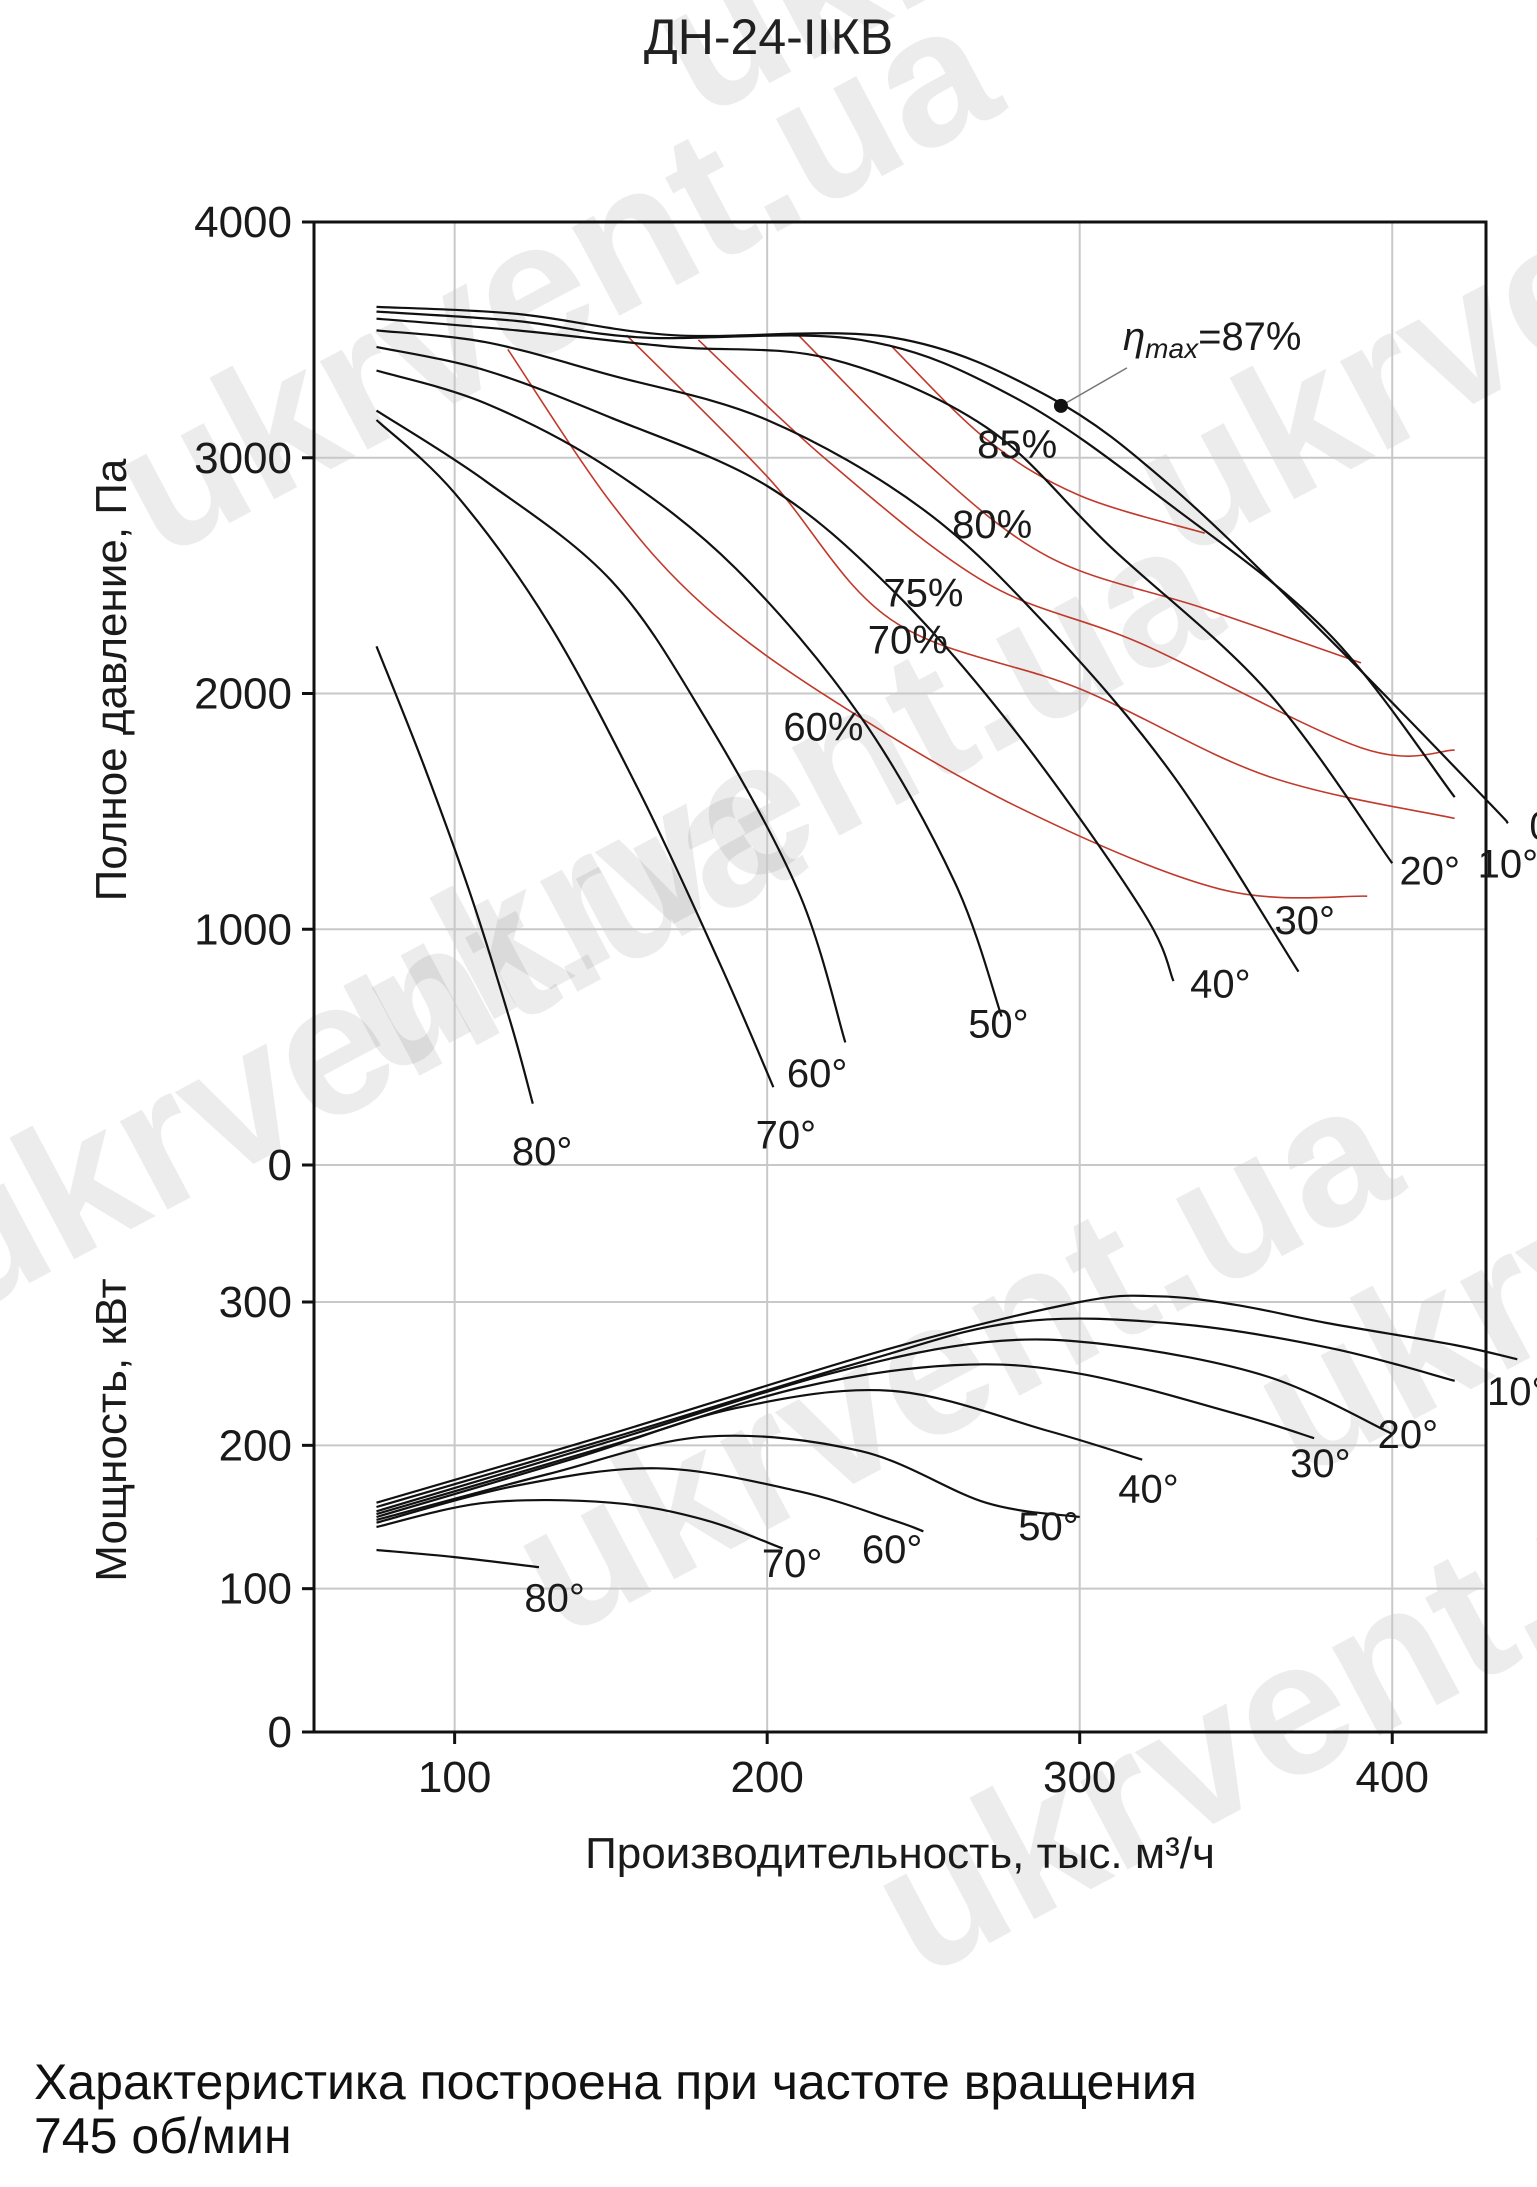  What do you see at coordinates (280, 1165) in the screenshot?
I see `pressure-tick-label: 0` at bounding box center [280, 1165].